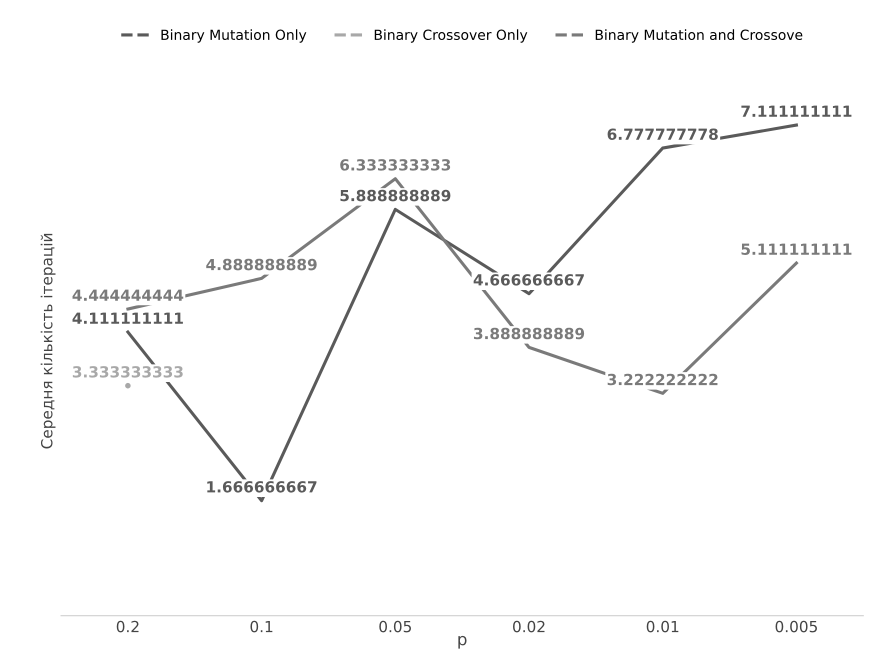  What do you see at coordinates (529, 334) in the screenshot?
I see `data-label: 3.888888889` at bounding box center [529, 334].